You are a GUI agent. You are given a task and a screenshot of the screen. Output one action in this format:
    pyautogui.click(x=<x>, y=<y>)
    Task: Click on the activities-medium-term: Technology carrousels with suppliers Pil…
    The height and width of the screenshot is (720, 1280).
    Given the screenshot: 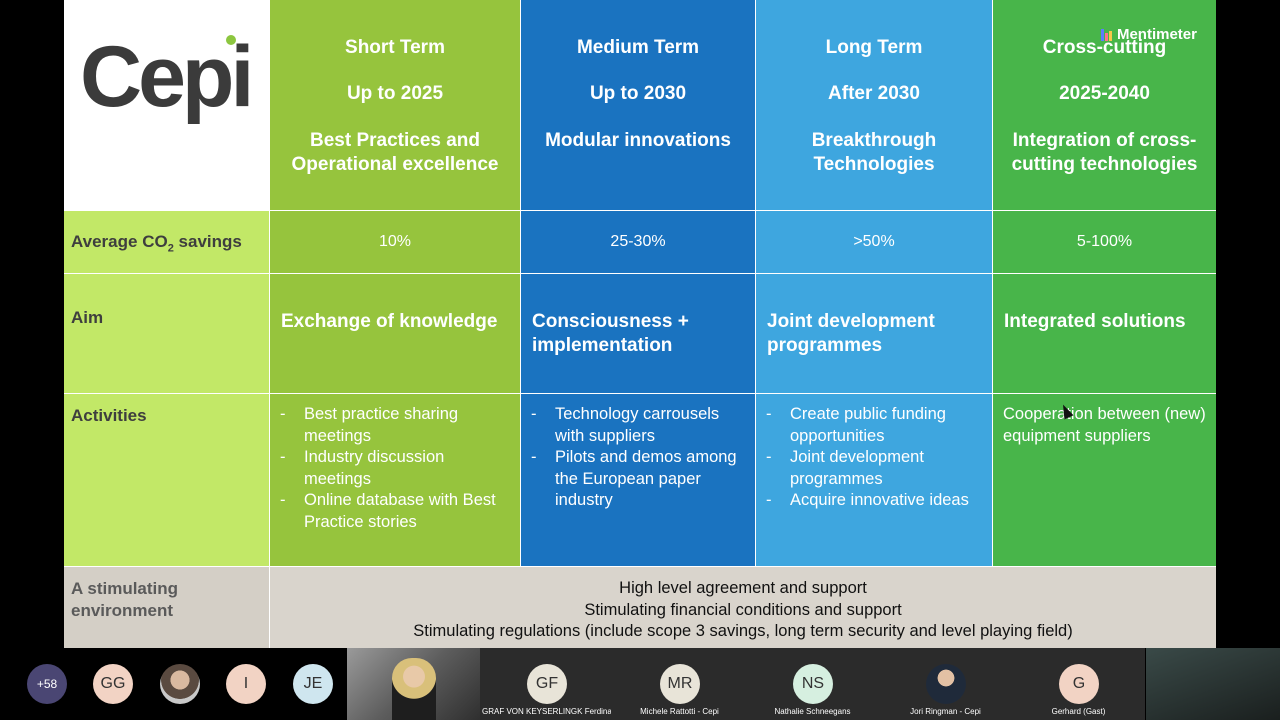 What is the action you would take?
    pyautogui.click(x=638, y=480)
    